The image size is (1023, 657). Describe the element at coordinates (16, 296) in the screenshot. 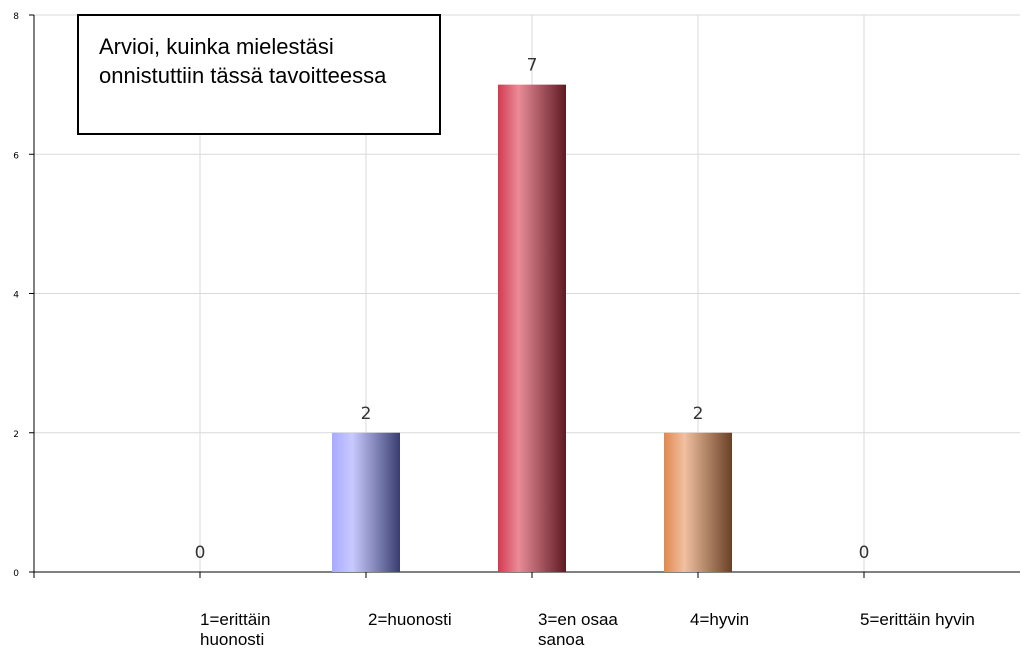

I see `y-tick-label: 4` at that location.